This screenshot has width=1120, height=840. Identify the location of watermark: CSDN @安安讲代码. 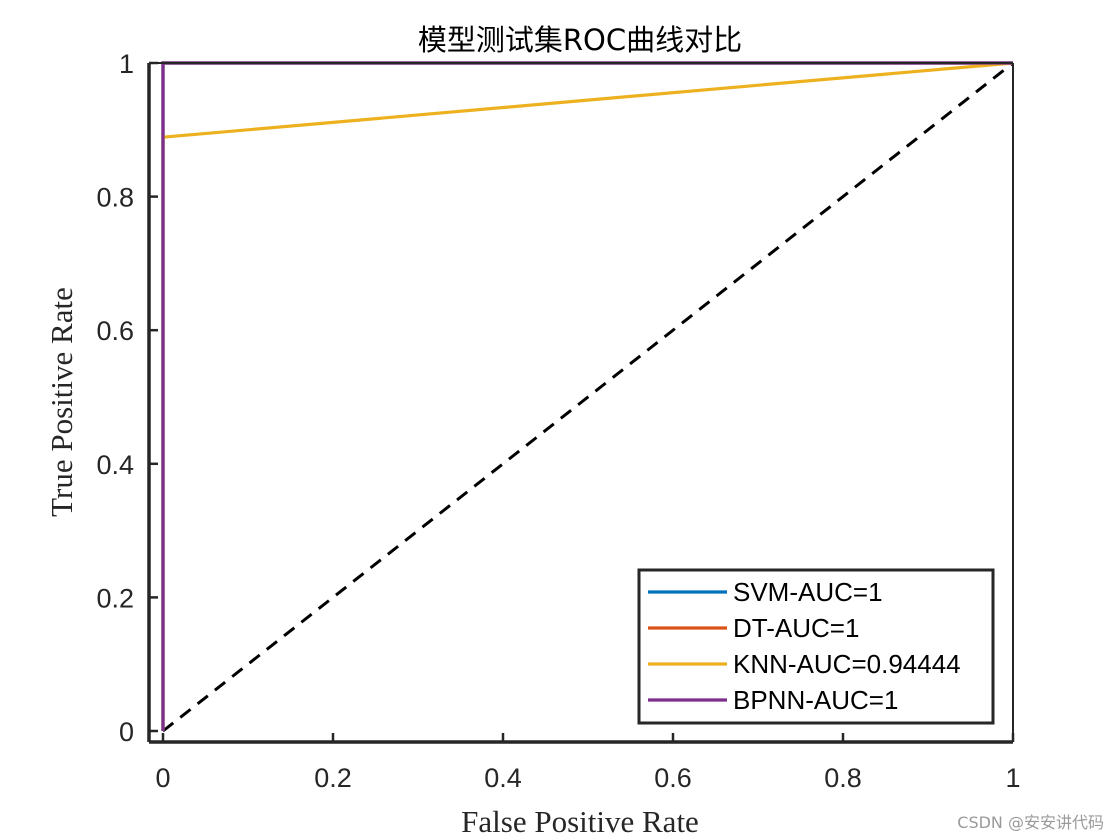
(1030, 822).